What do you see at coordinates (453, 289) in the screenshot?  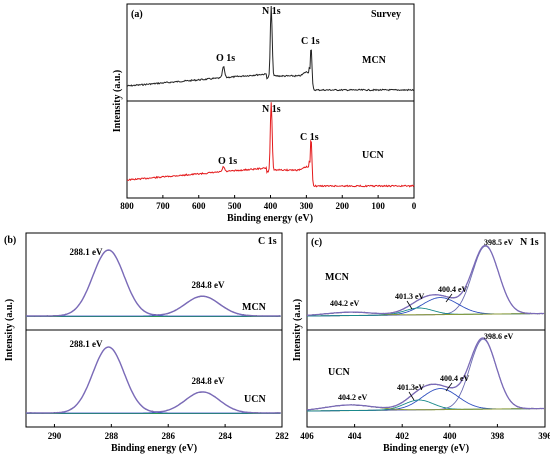 I see `peak-label-top: 400.4 eV` at bounding box center [453, 289].